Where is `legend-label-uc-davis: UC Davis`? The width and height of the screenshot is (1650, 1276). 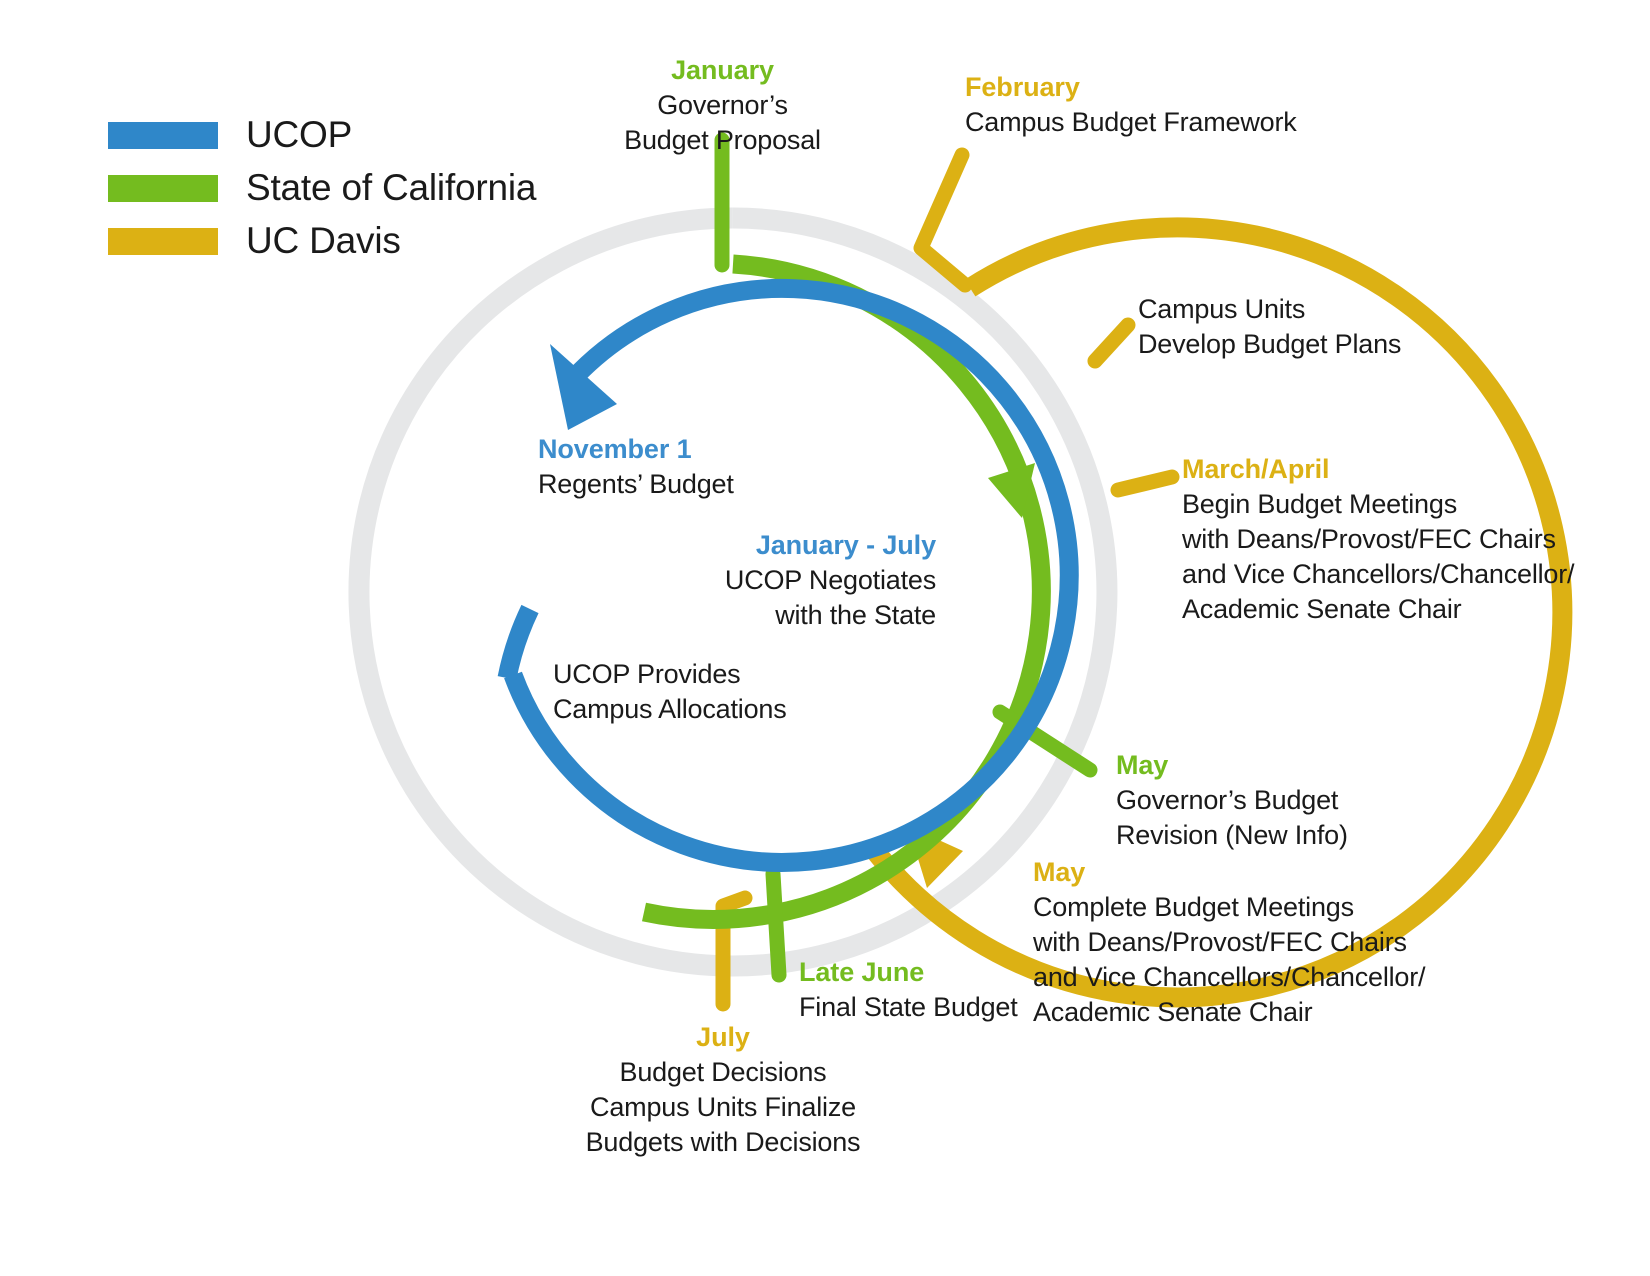
legend-label-uc-davis: UC Davis is located at coordinates (323, 240).